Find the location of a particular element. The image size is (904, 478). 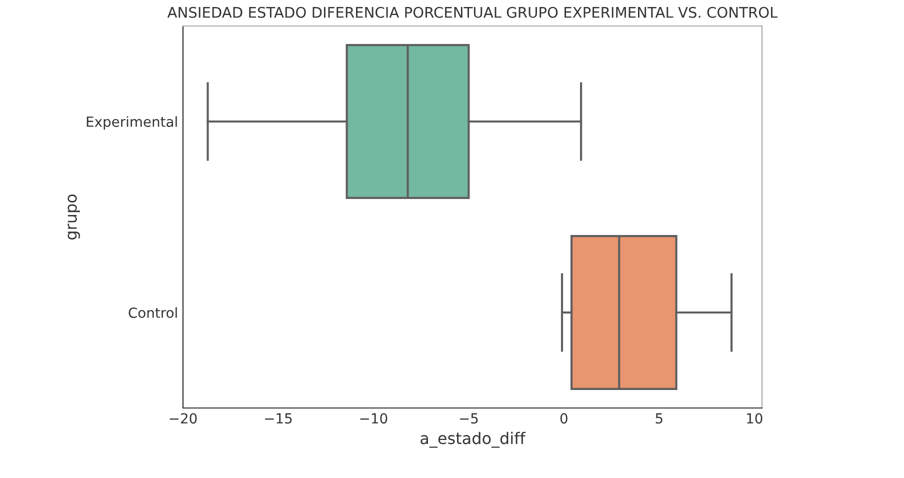

x-axis-title: a_estado_diff is located at coordinates (473, 440).